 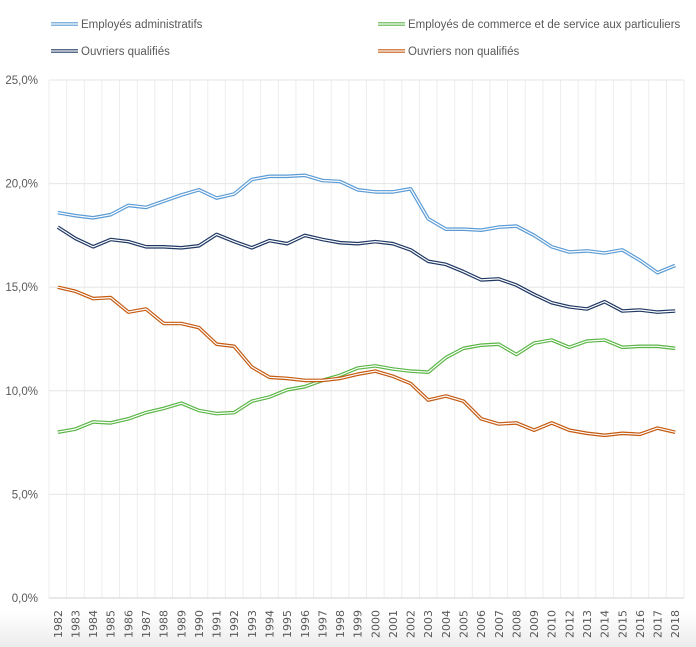 I want to click on x-tick-label: 2009, so click(x=534, y=624).